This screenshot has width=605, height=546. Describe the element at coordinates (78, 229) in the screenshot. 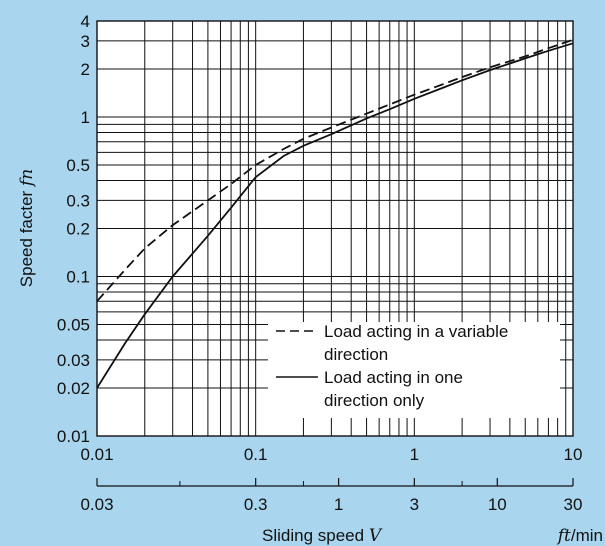

I see `y-tick-label: 0.2` at that location.